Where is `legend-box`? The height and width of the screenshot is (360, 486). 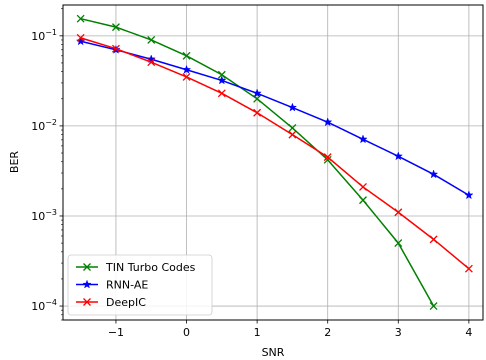 legend-box is located at coordinates (140, 285).